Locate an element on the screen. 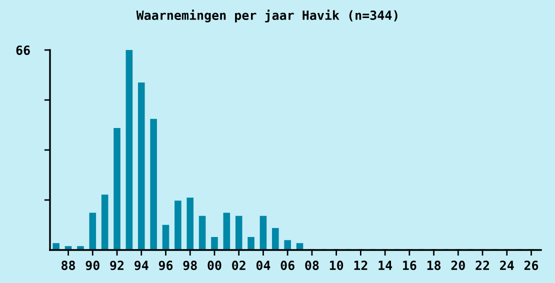 The image size is (555, 283). x-tick-label: 16 is located at coordinates (409, 265).